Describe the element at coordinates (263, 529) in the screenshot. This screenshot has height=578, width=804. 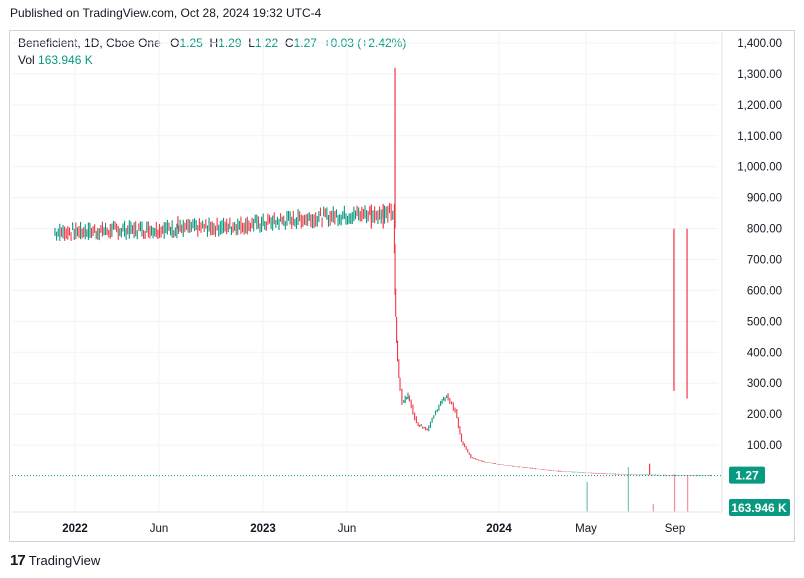
I see `x-tick-label: 2023` at that location.